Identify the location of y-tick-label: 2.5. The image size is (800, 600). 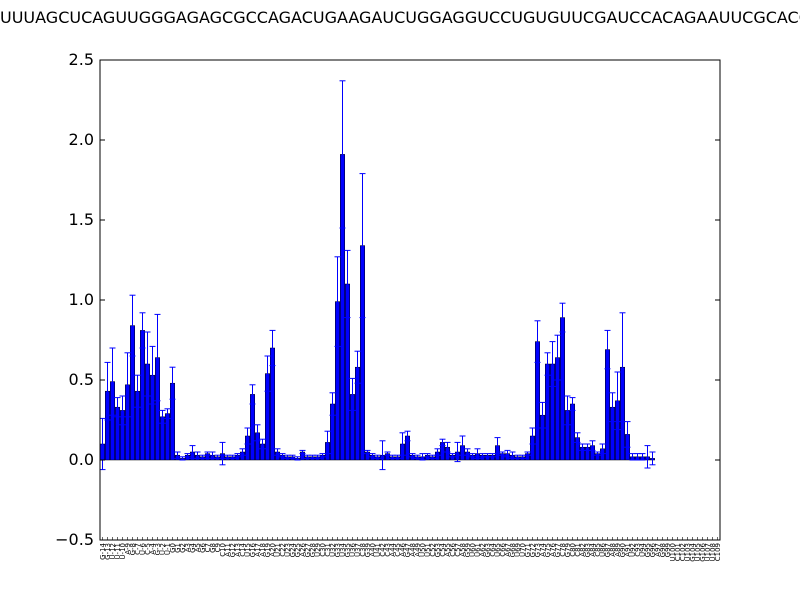
(81, 59).